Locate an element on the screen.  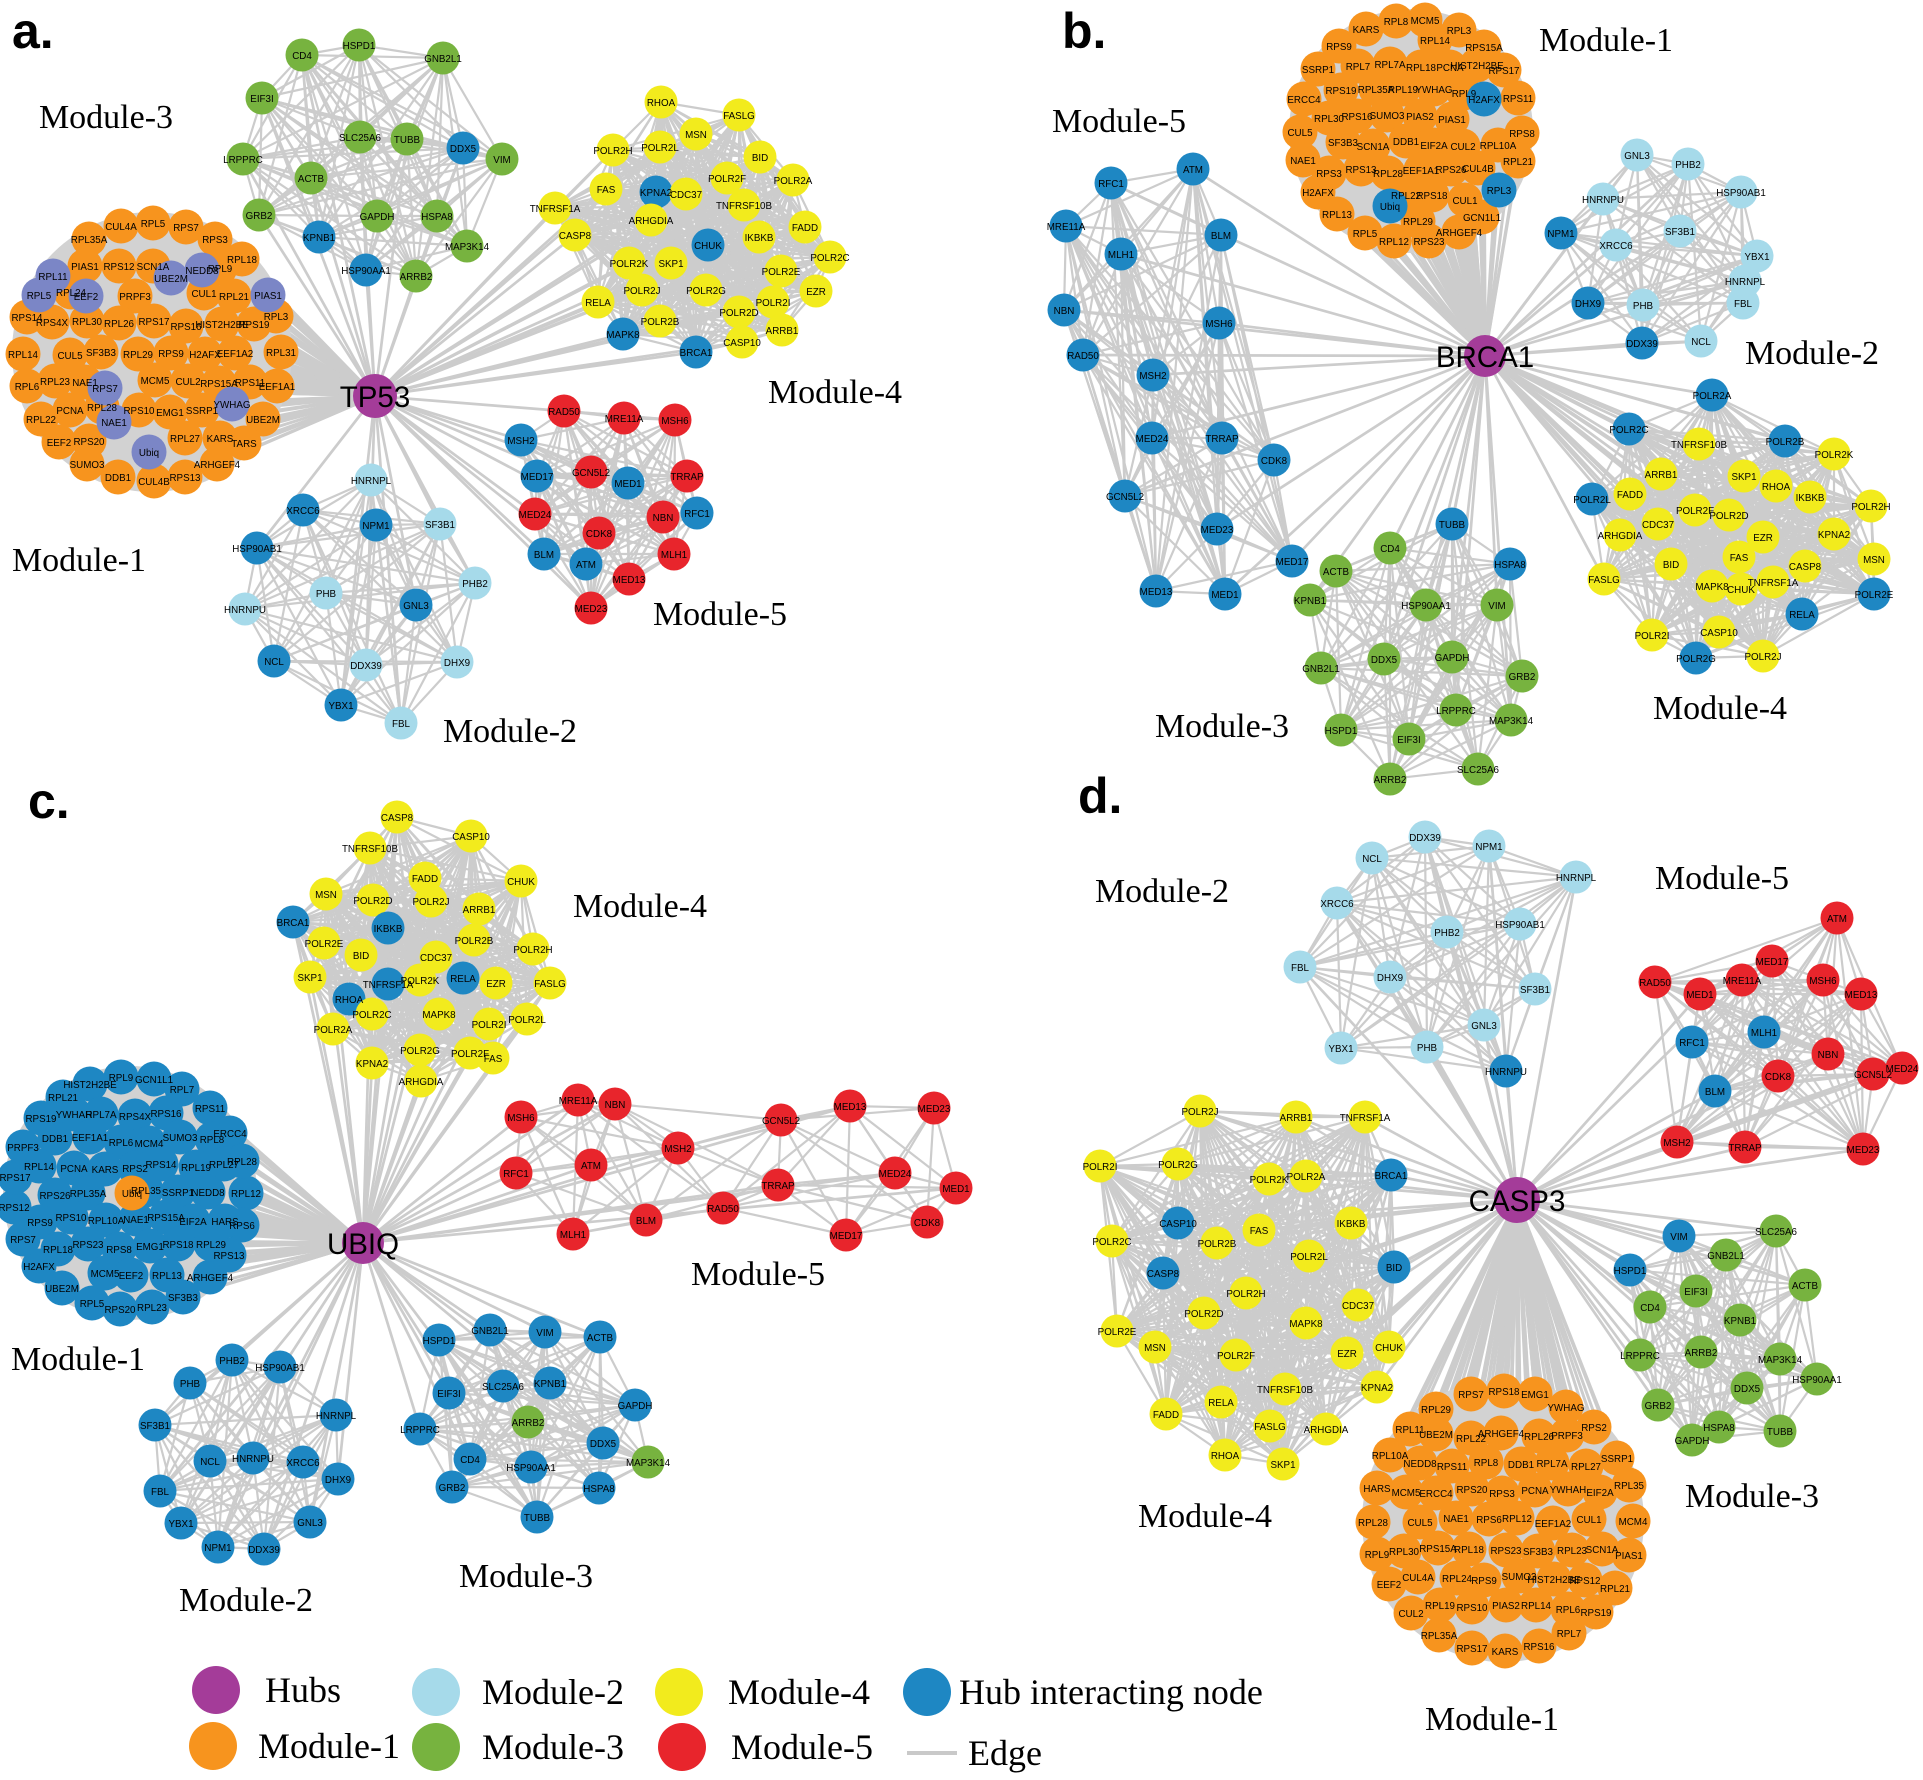
svg-text: KPNB1 is located at coordinates (1310, 601).